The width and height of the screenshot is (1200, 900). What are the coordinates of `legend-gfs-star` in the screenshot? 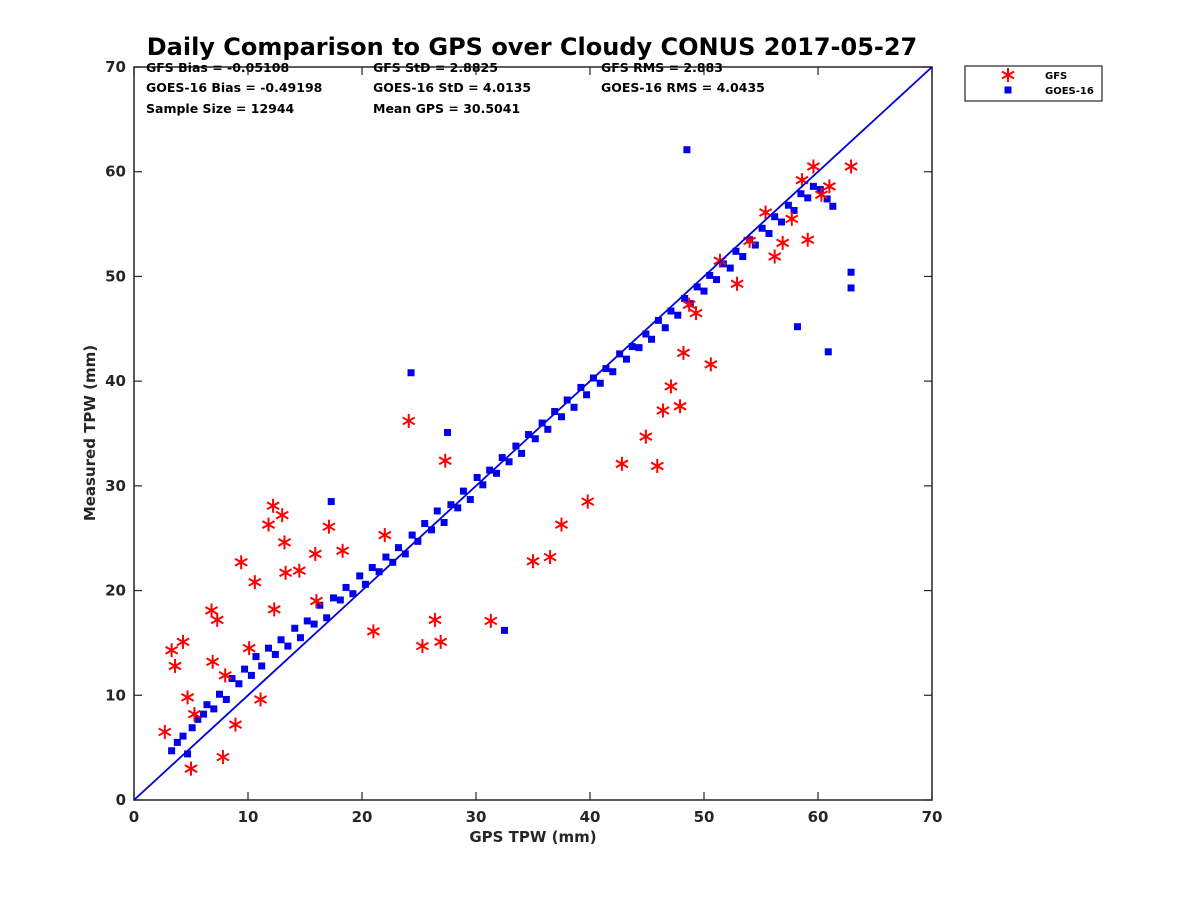 It's located at (1008, 75).